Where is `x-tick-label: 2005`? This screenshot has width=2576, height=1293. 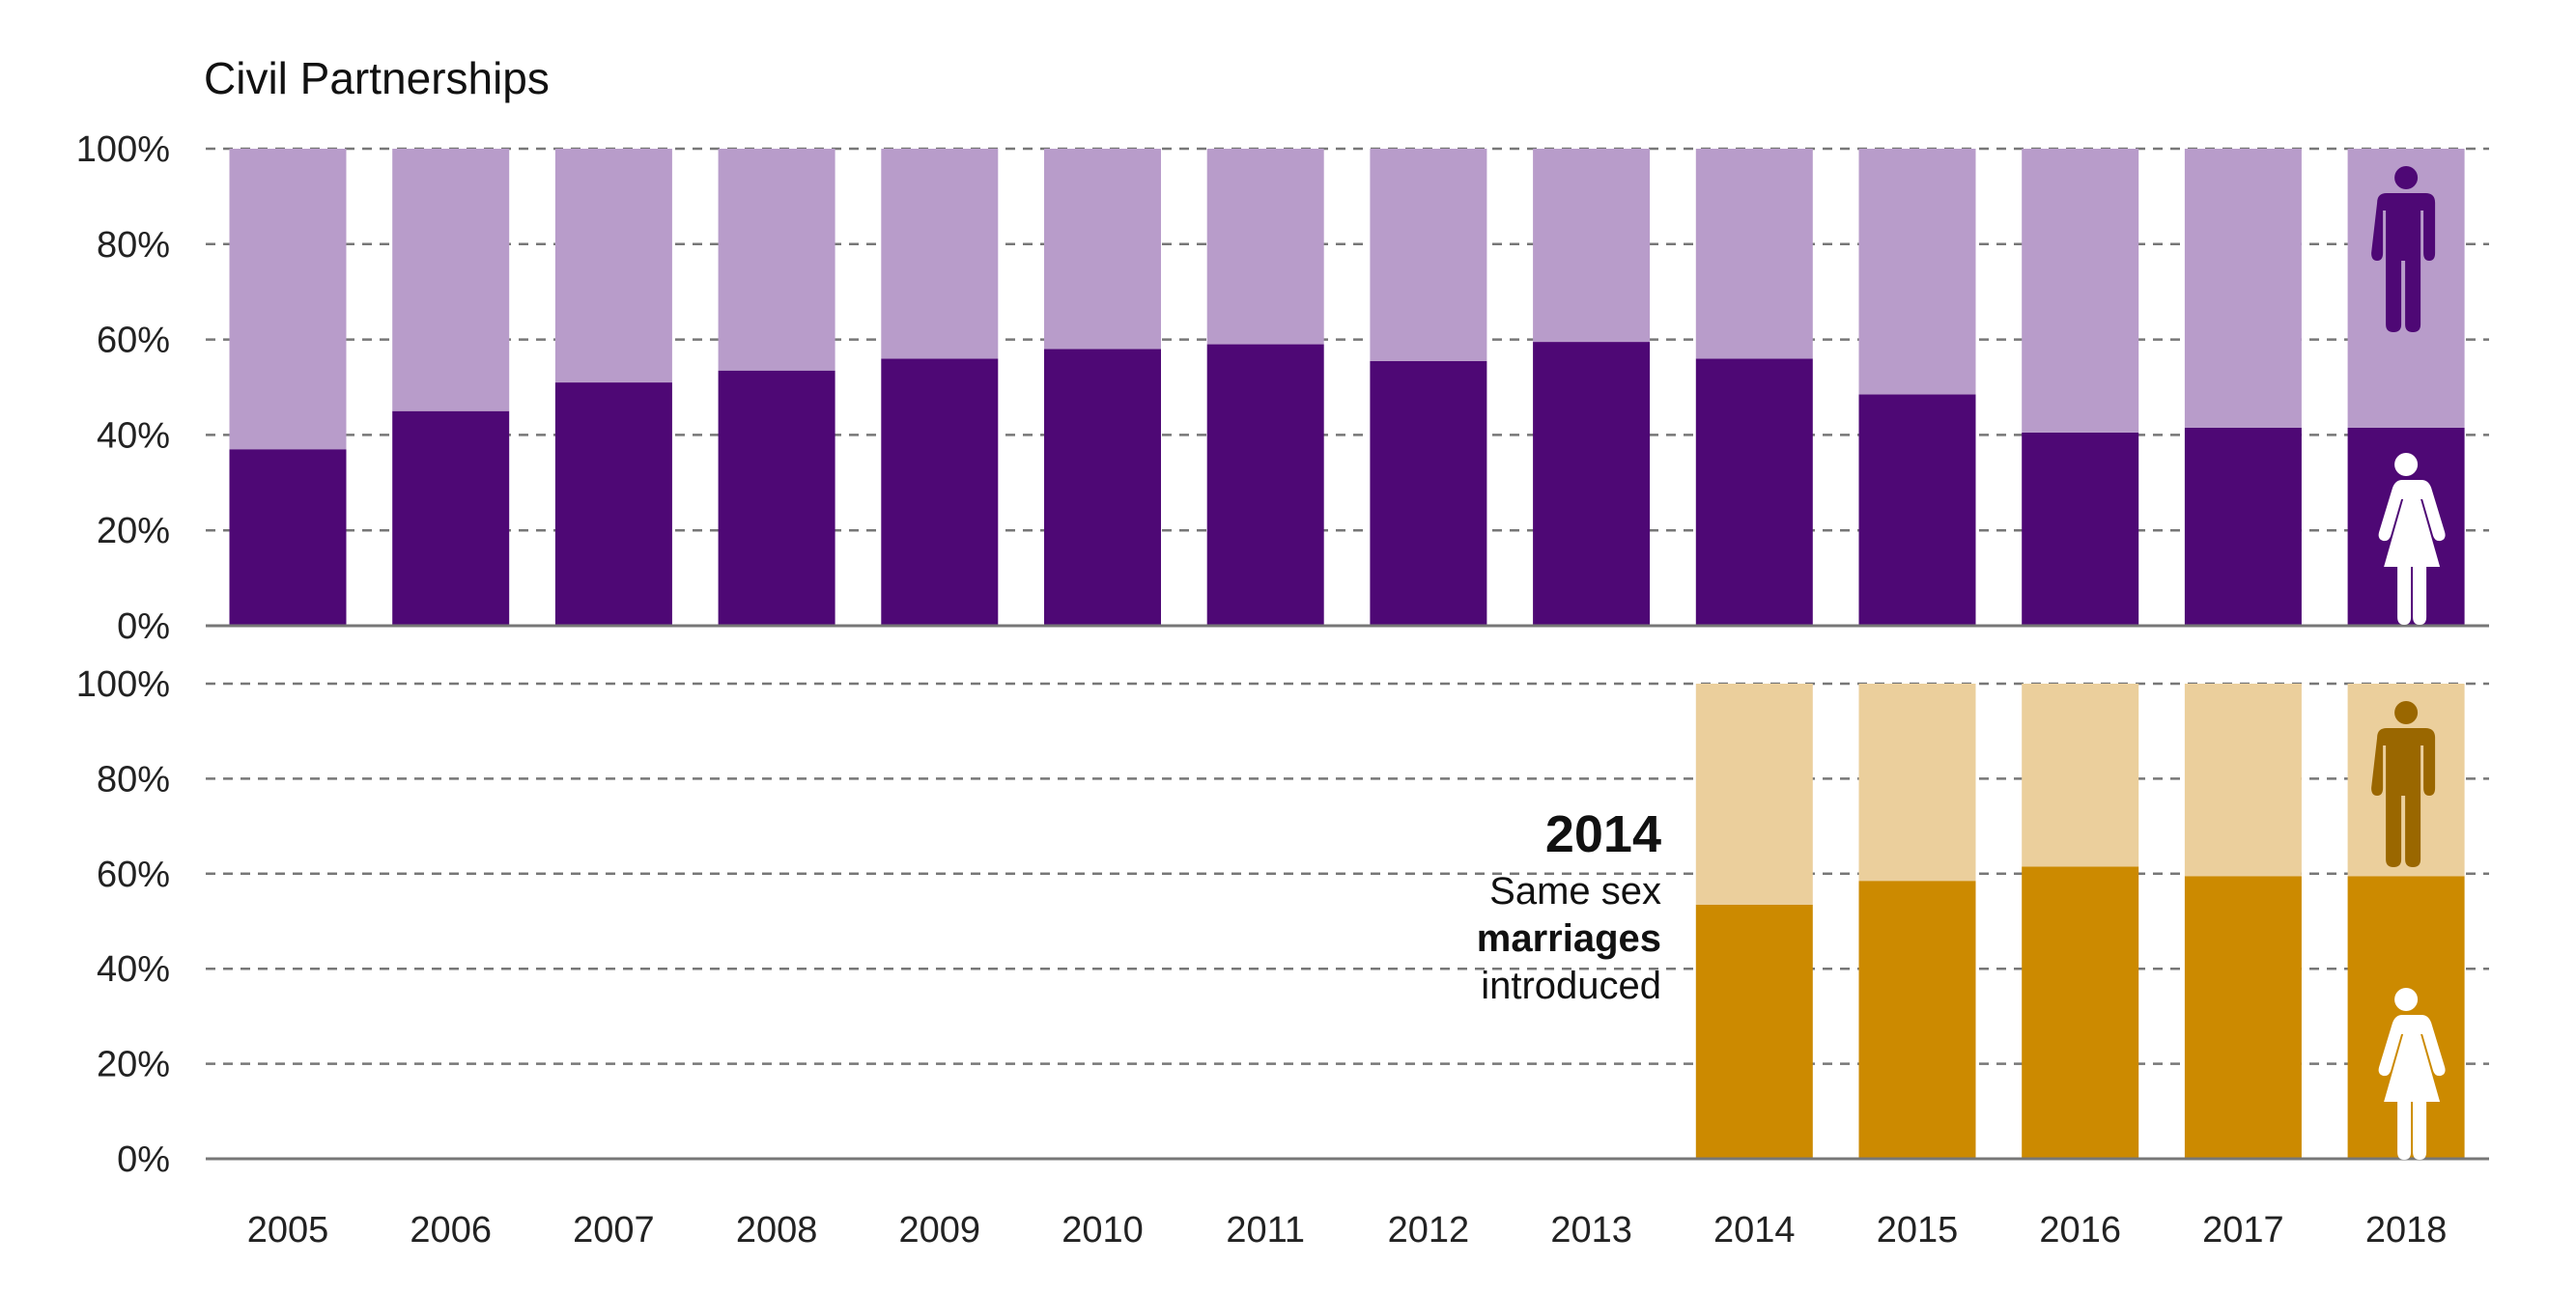
x-tick-label: 2005 is located at coordinates (288, 1231).